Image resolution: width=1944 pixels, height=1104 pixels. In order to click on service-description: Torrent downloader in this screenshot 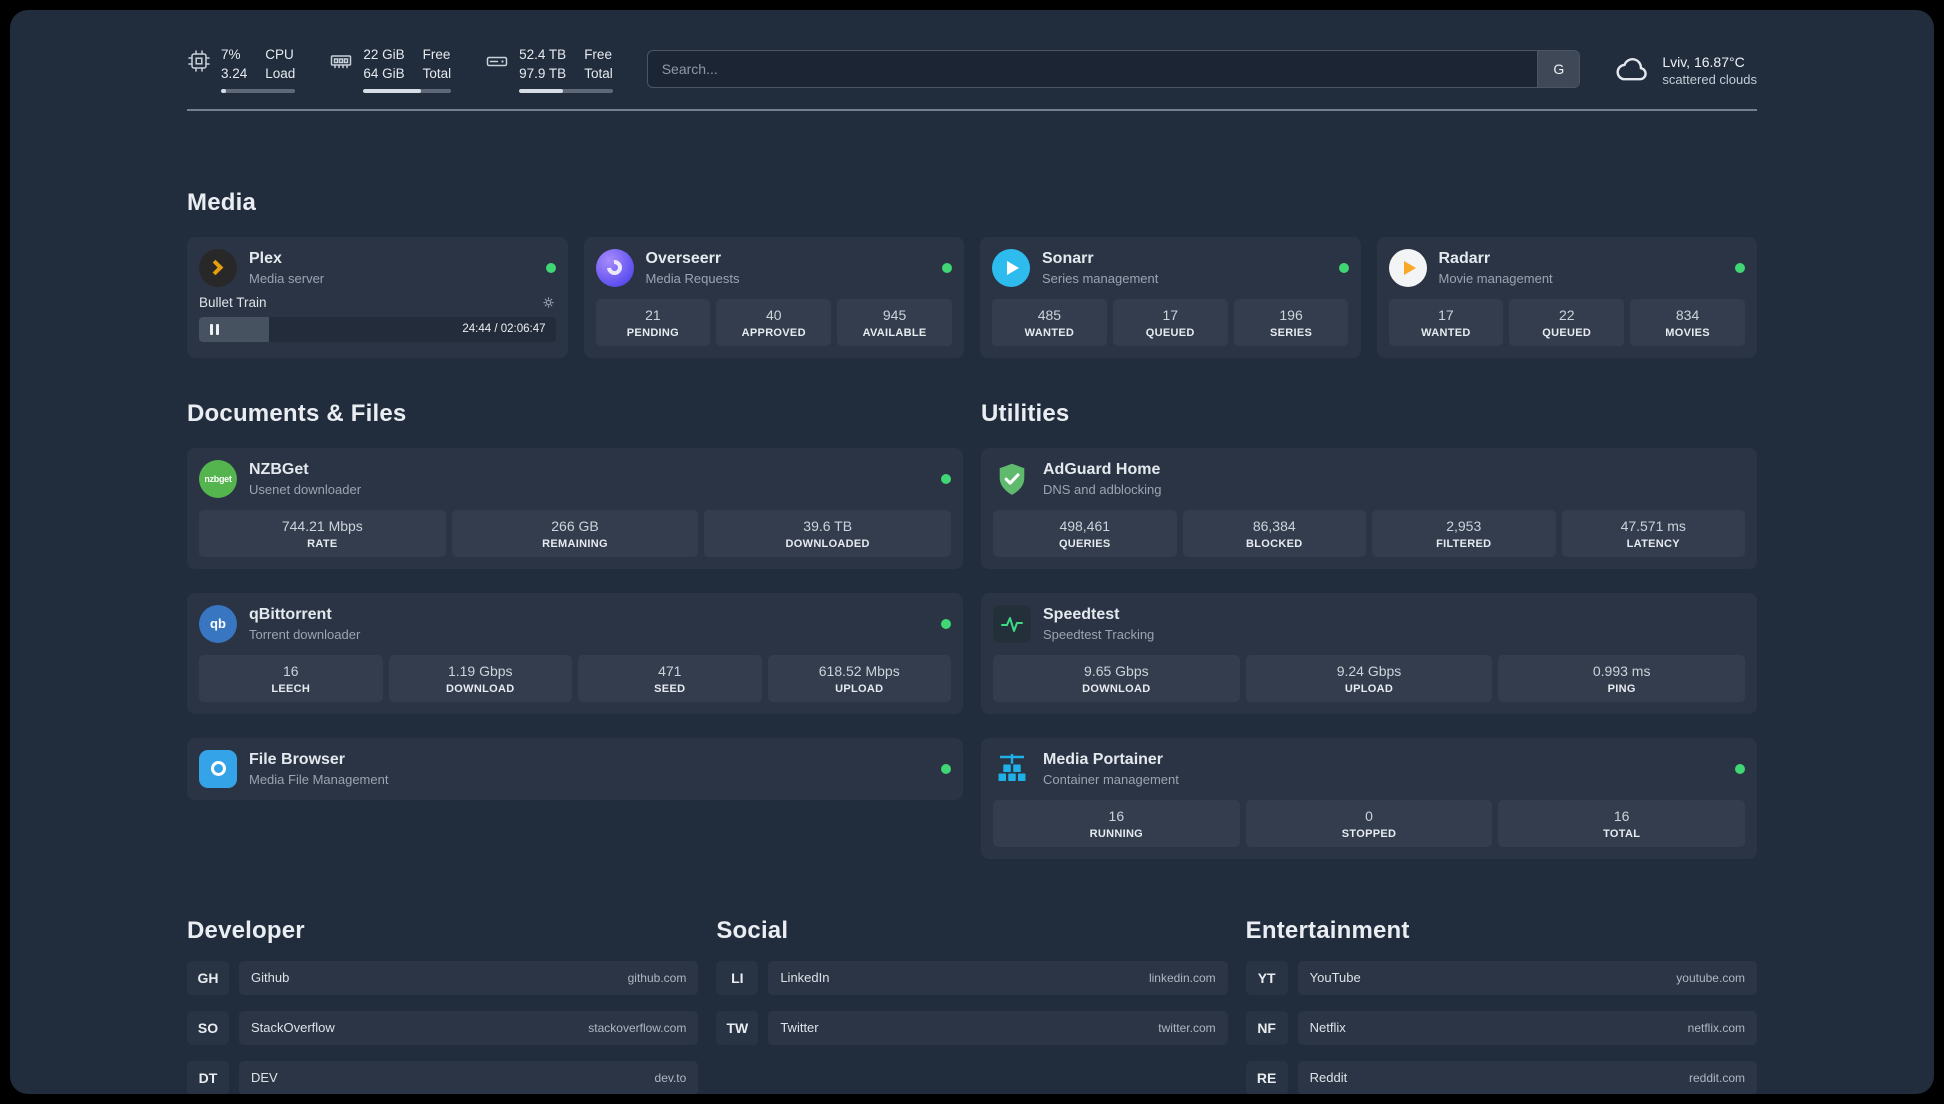, I will do `click(305, 634)`.